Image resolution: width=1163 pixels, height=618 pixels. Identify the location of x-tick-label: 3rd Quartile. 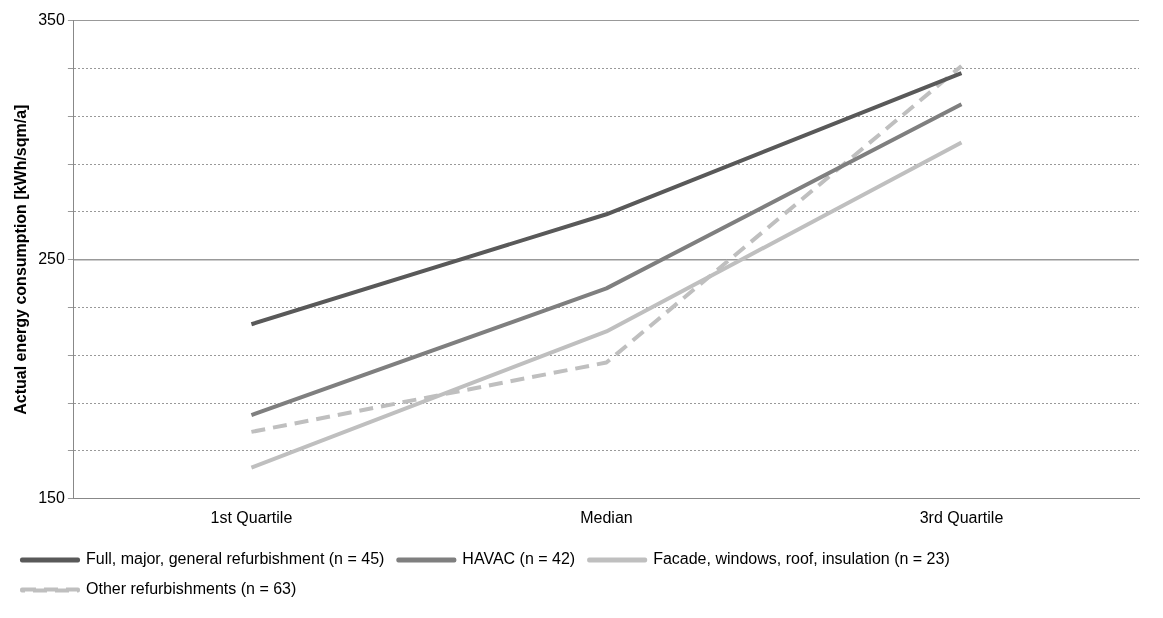
(961, 517).